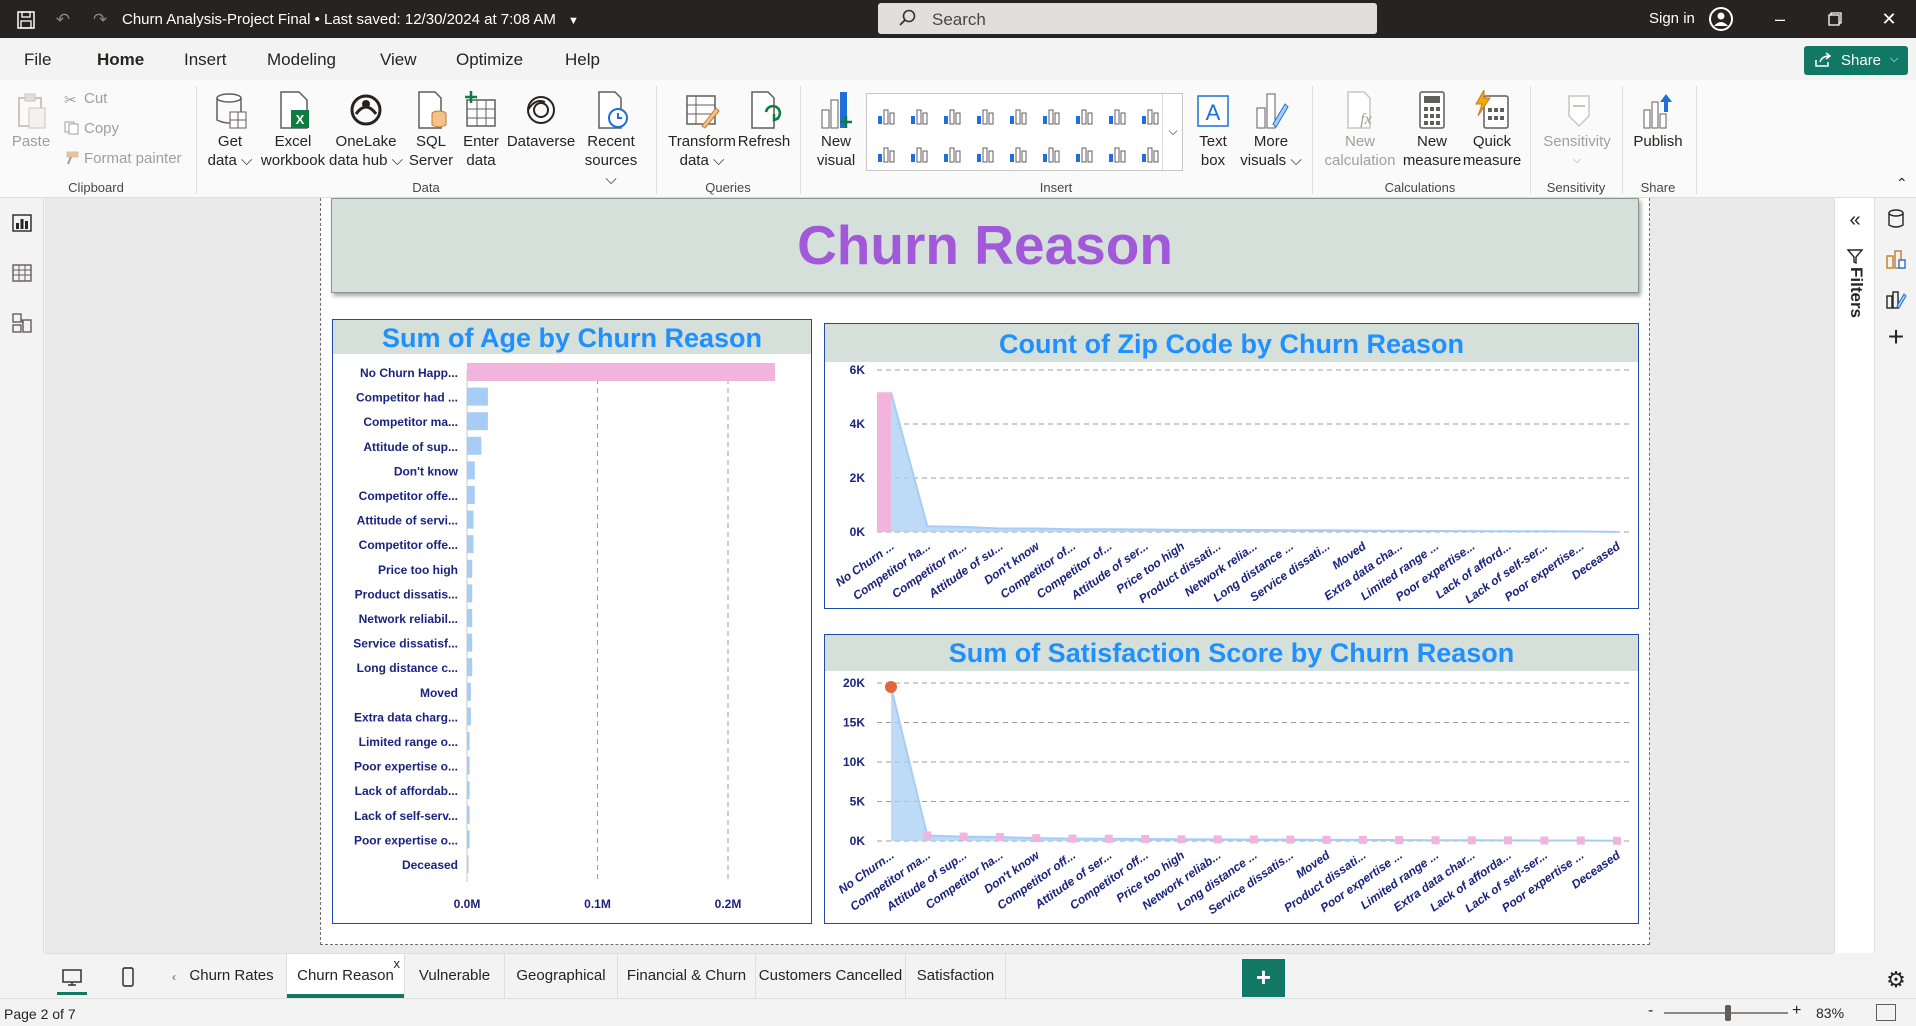  I want to click on stacked-bar-icon, so click(886, 115).